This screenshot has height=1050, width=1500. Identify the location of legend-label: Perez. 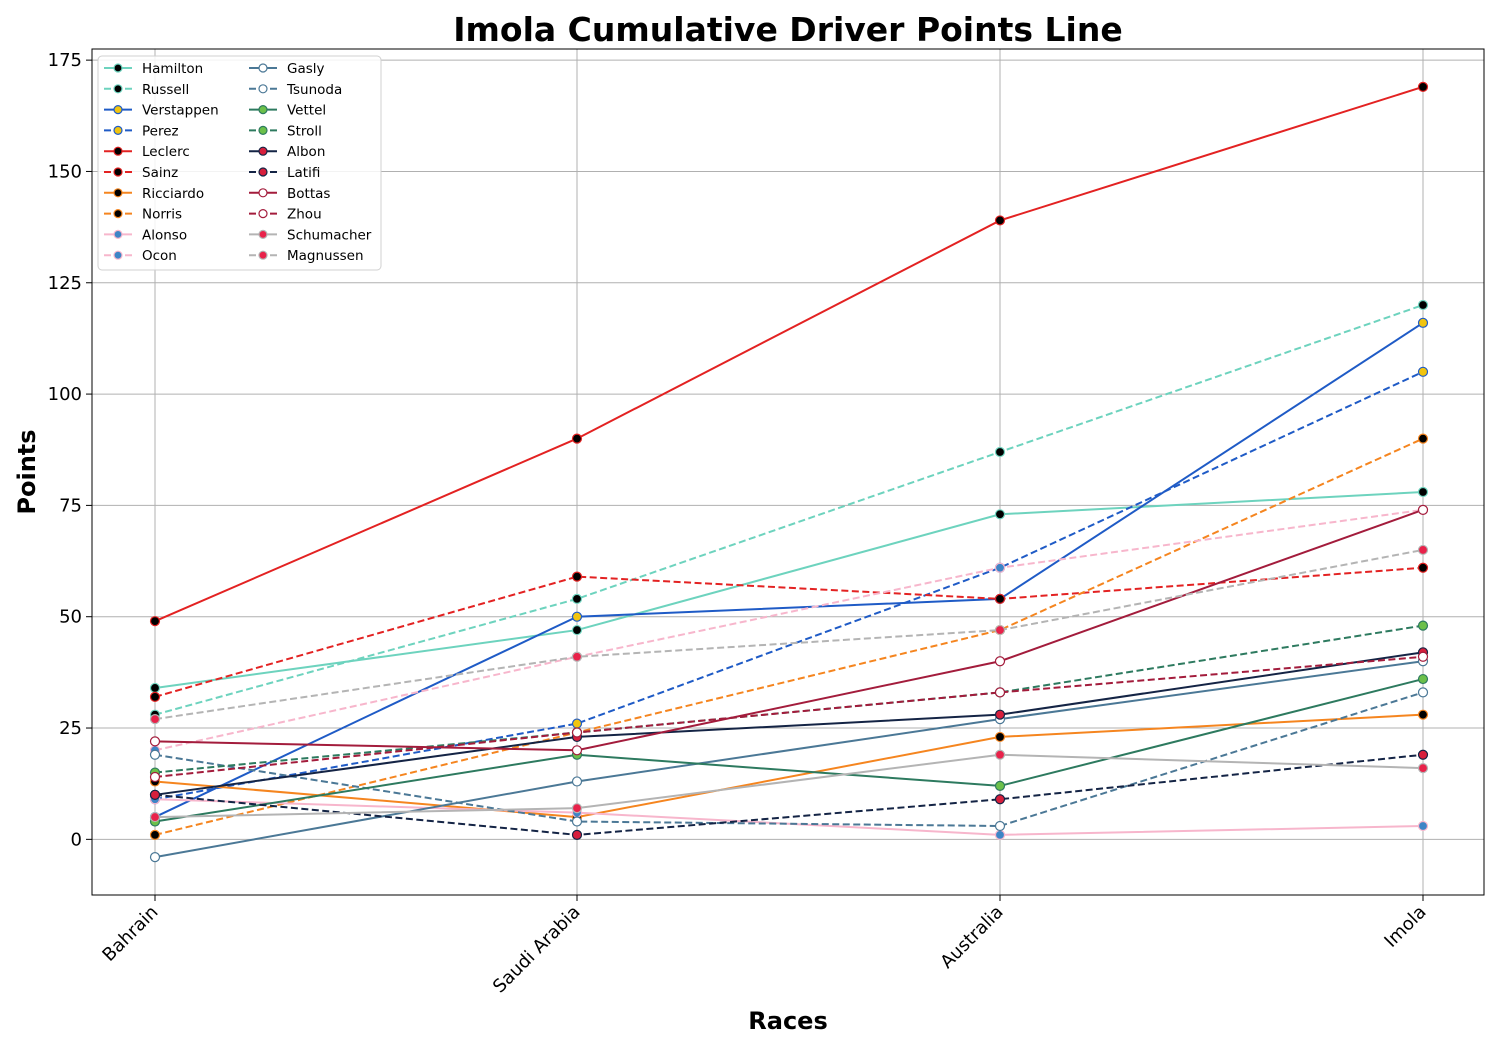
(160, 131).